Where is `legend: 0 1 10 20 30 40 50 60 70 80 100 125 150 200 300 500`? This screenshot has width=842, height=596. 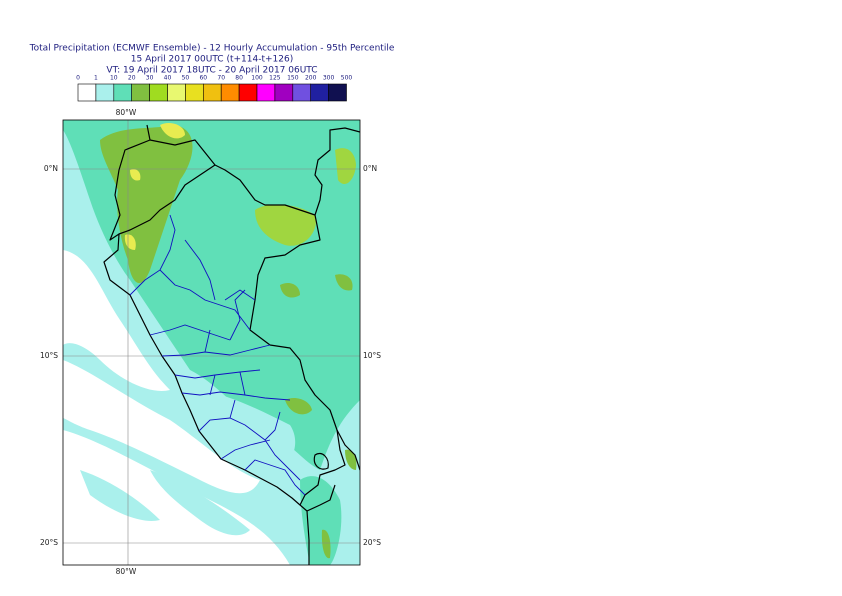 legend: 0 1 10 20 30 40 50 60 70 80 100 125 150 200 300 500 is located at coordinates (214, 88).